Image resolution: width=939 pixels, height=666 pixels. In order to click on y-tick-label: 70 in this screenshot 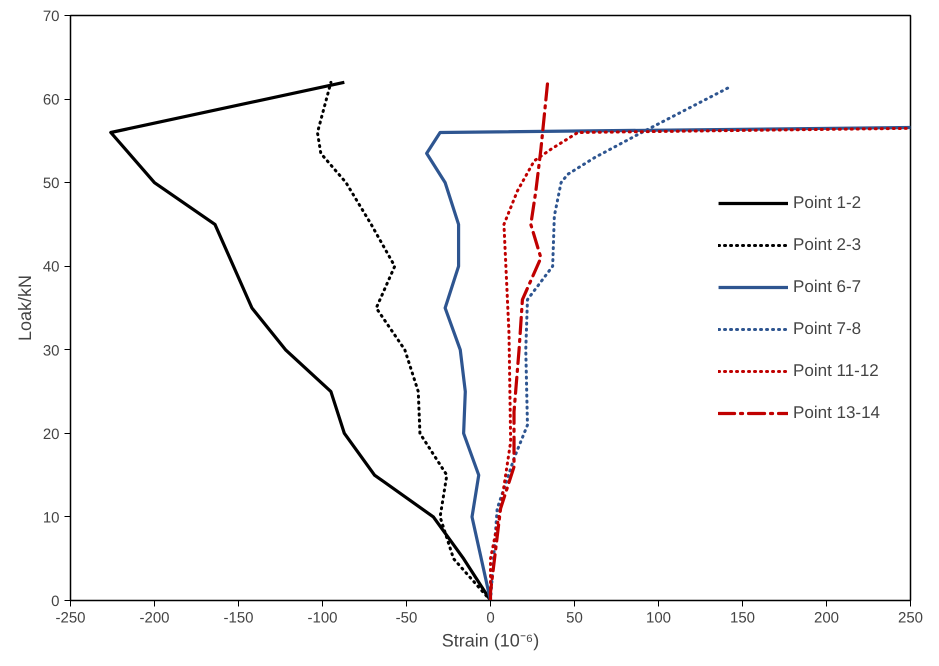, I will do `click(51, 16)`.